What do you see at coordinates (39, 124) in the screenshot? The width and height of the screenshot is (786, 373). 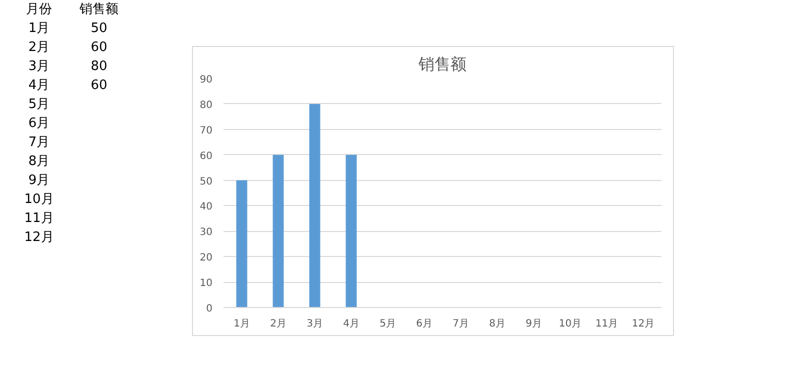 I see `text: 6月` at bounding box center [39, 124].